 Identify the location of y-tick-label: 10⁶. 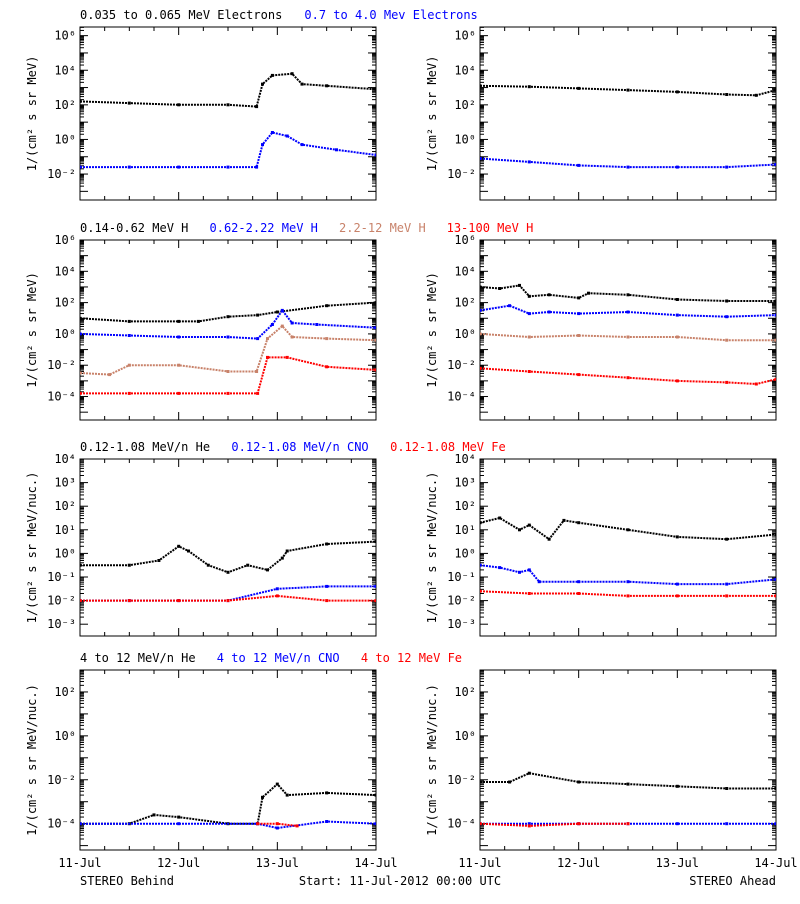
(465, 240).